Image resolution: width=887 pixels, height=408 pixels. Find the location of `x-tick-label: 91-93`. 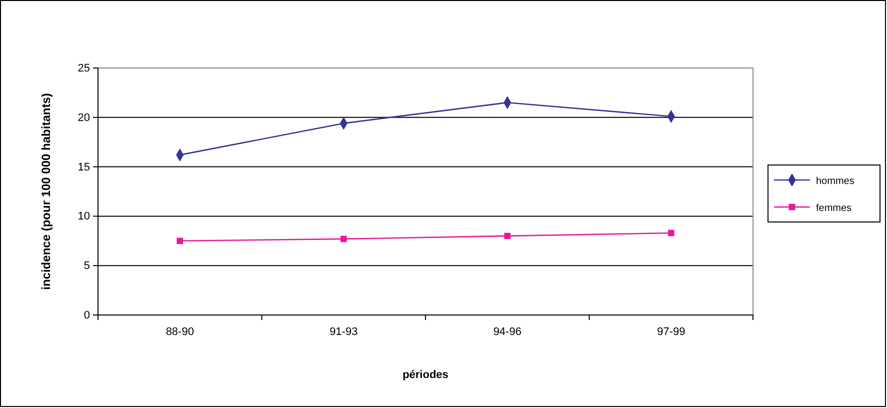

x-tick-label: 91-93 is located at coordinates (344, 332).